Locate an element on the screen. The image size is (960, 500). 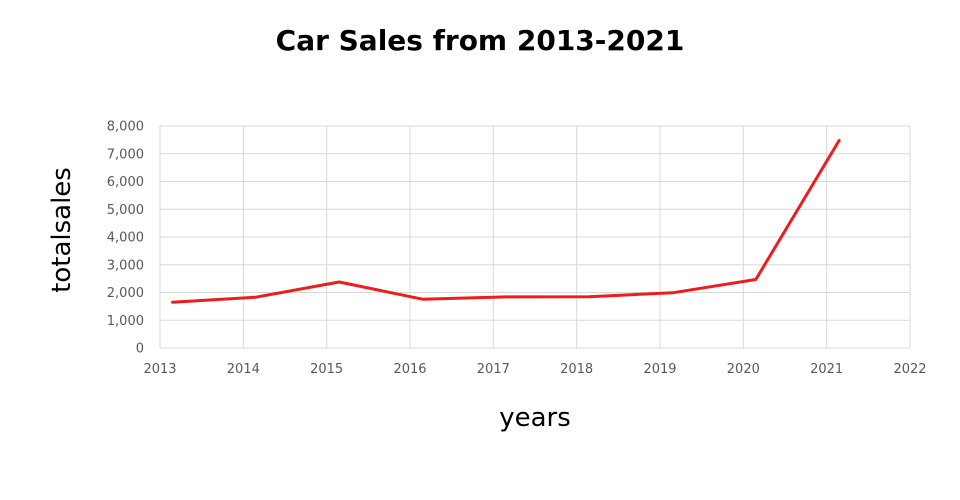
x-tick-labels: 2013 2014 2015 2016 2017 2018 2019 2020 2021 2022 is located at coordinates (534, 369).